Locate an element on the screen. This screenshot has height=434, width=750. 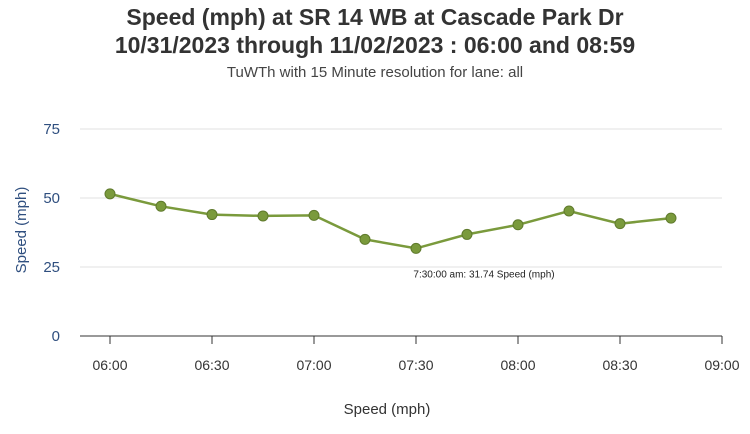
x-axis-ticks: 06:00 06:30 07:00 07:30 08:00 08:30 09:00 is located at coordinates (416, 354).